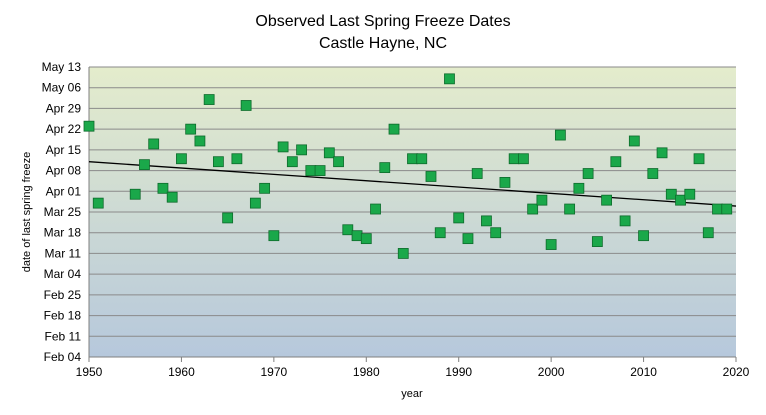 Image resolution: width=766 pixels, height=415 pixels. What do you see at coordinates (63, 253) in the screenshot?
I see `y-tick-label: Mar 11` at bounding box center [63, 253].